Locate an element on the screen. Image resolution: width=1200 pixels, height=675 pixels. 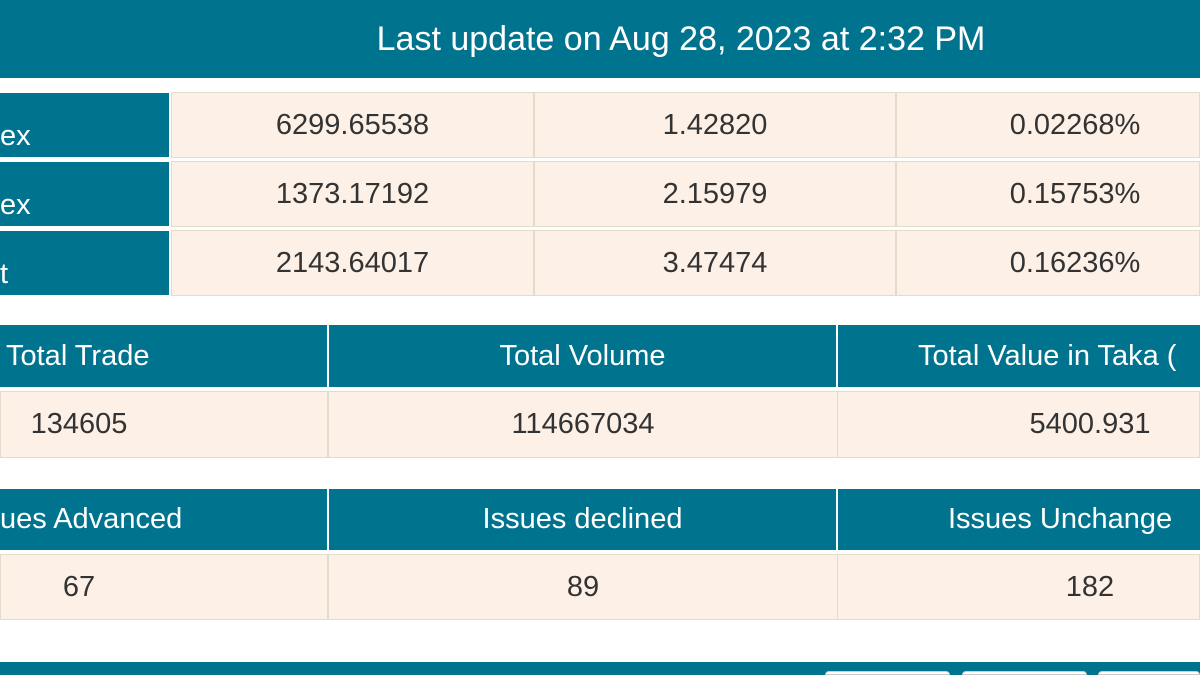
issues-declined-header: Issues declined is located at coordinates (582, 519).